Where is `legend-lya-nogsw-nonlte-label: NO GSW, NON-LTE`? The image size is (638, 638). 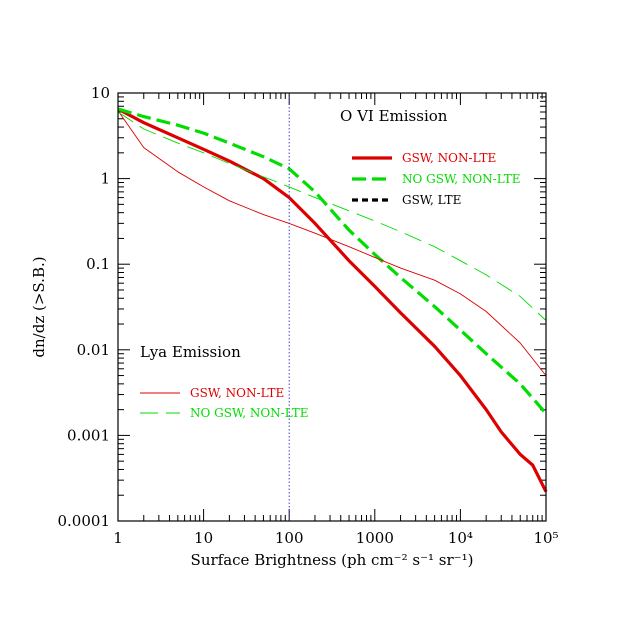 legend-lya-nogsw-nonlte-label: NO GSW, NON-LTE is located at coordinates (249, 413).